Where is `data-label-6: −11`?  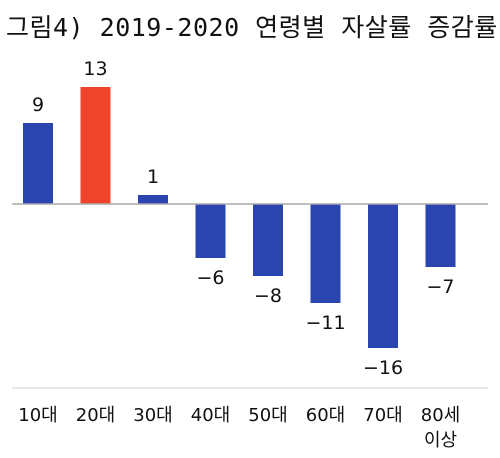
data-label-6: −11 is located at coordinates (325, 323).